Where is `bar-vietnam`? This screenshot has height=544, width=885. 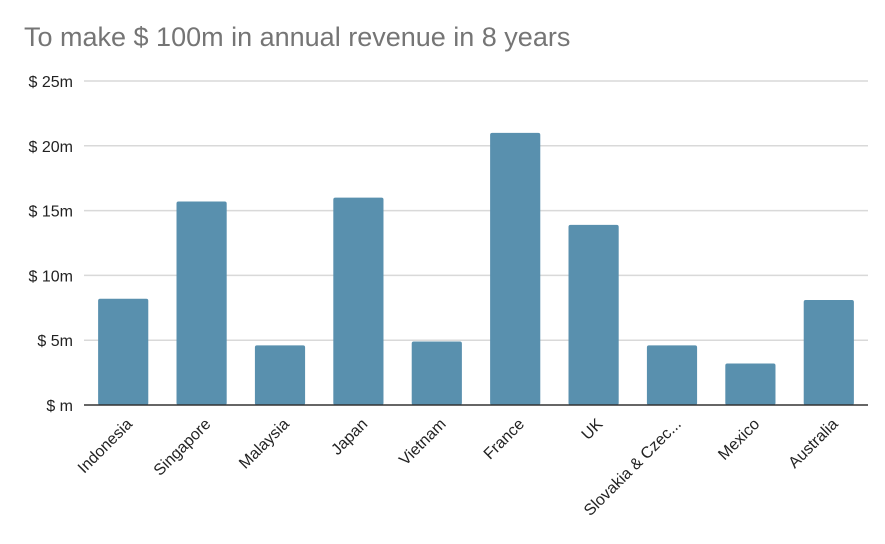
bar-vietnam is located at coordinates (436, 373).